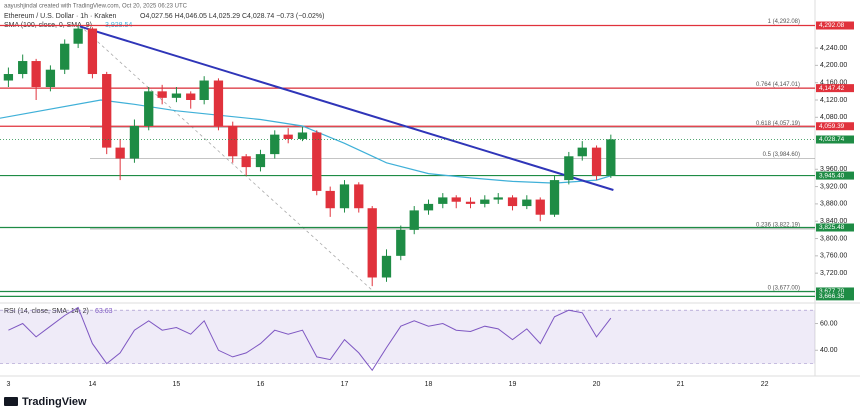 The width and height of the screenshot is (860, 414). I want to click on brand: TradingView, so click(54, 402).